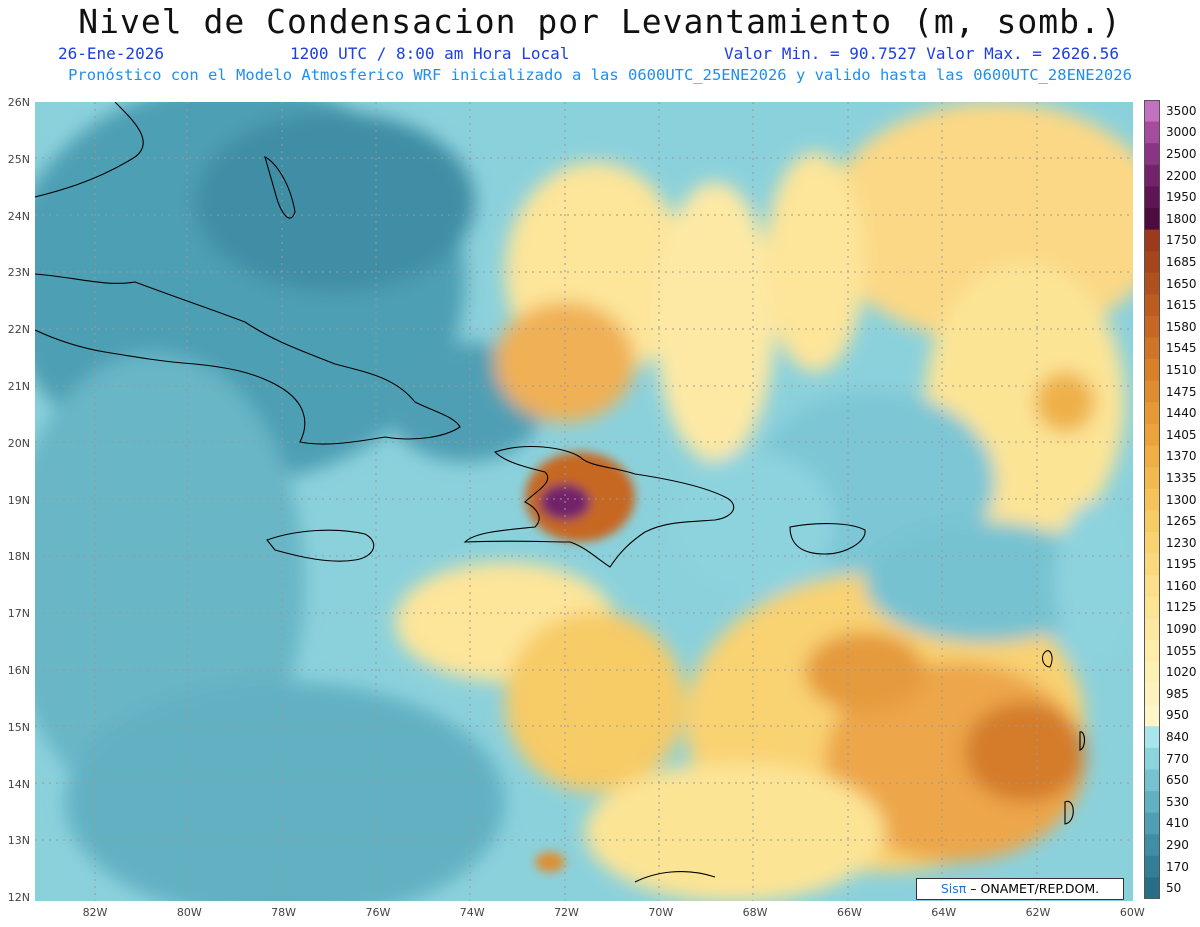 The image size is (1200, 927). Describe the element at coordinates (18, 557) in the screenshot. I see `latitude-label: 18N` at that location.